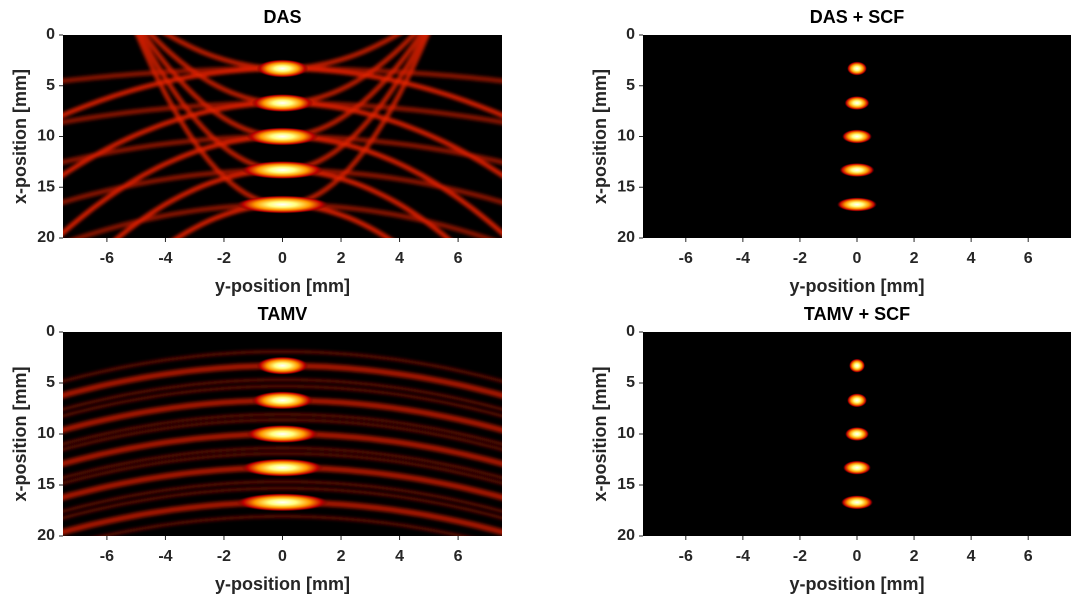 This screenshot has width=1073, height=603. Describe the element at coordinates (283, 314) in the screenshot. I see `panel-title: TAMV` at that location.